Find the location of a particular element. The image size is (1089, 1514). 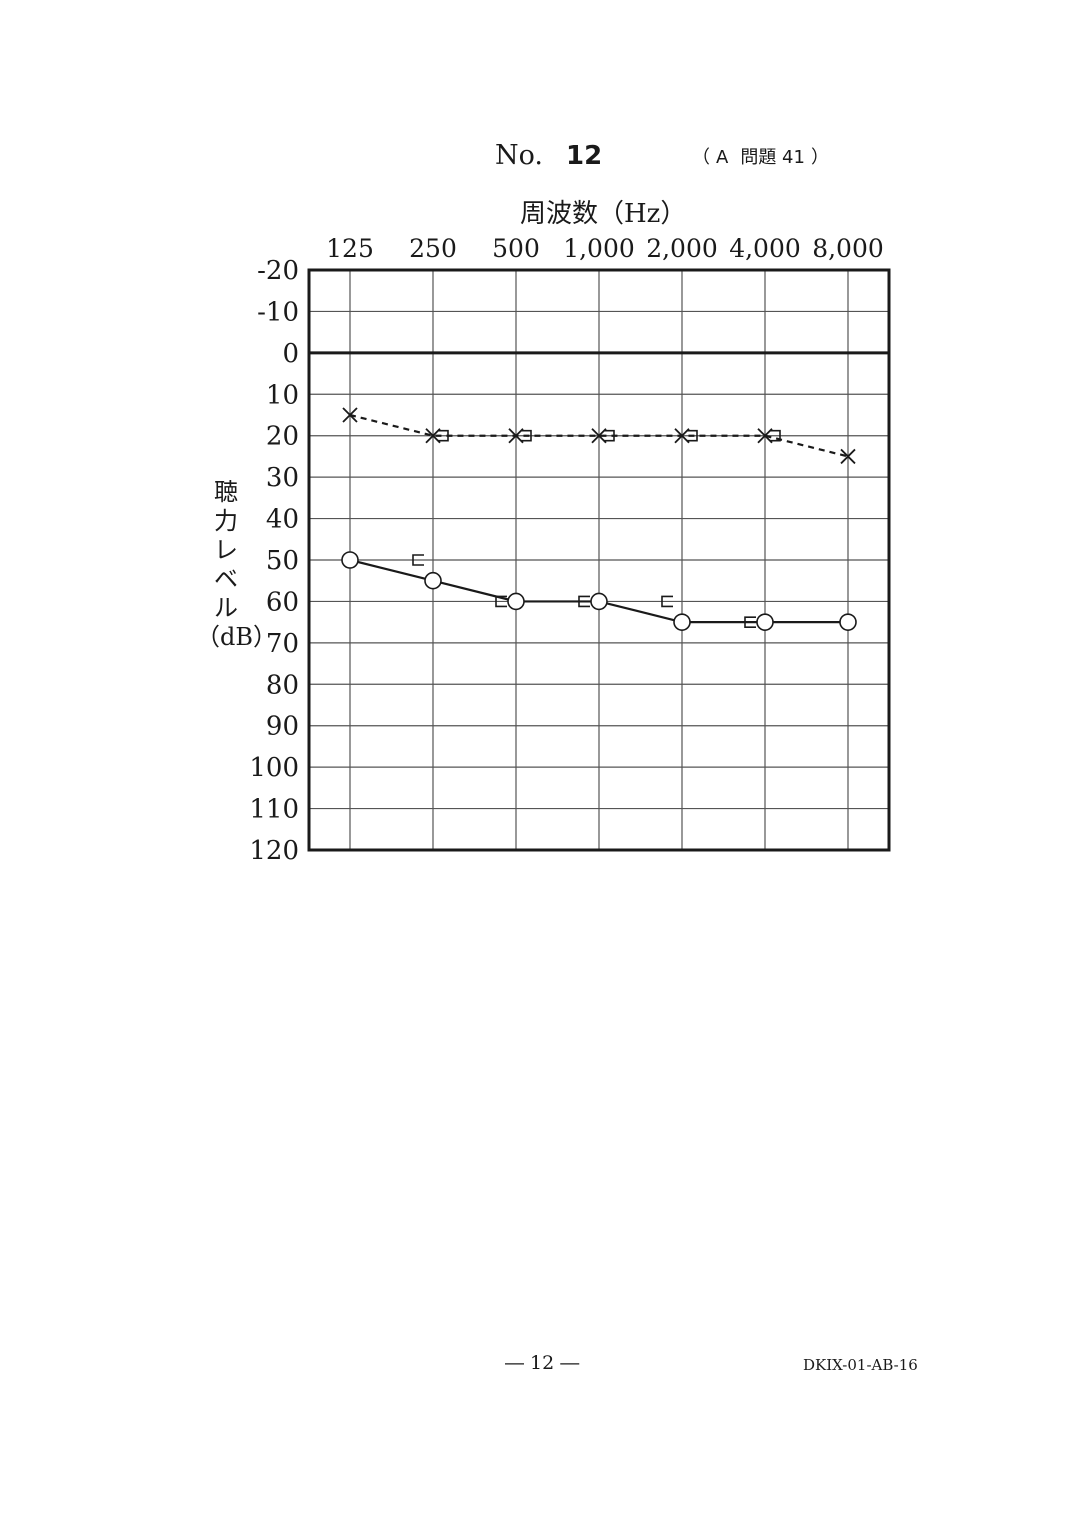

y-tick-label: 100 is located at coordinates (274, 768).